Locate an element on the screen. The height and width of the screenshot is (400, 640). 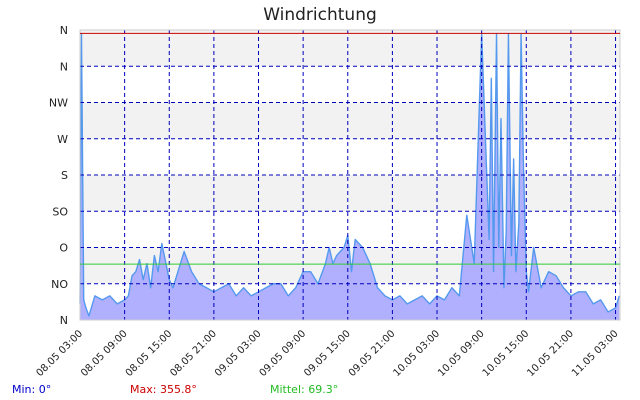
x-tick-label: 09.05 03:00 is located at coordinates (238, 353).